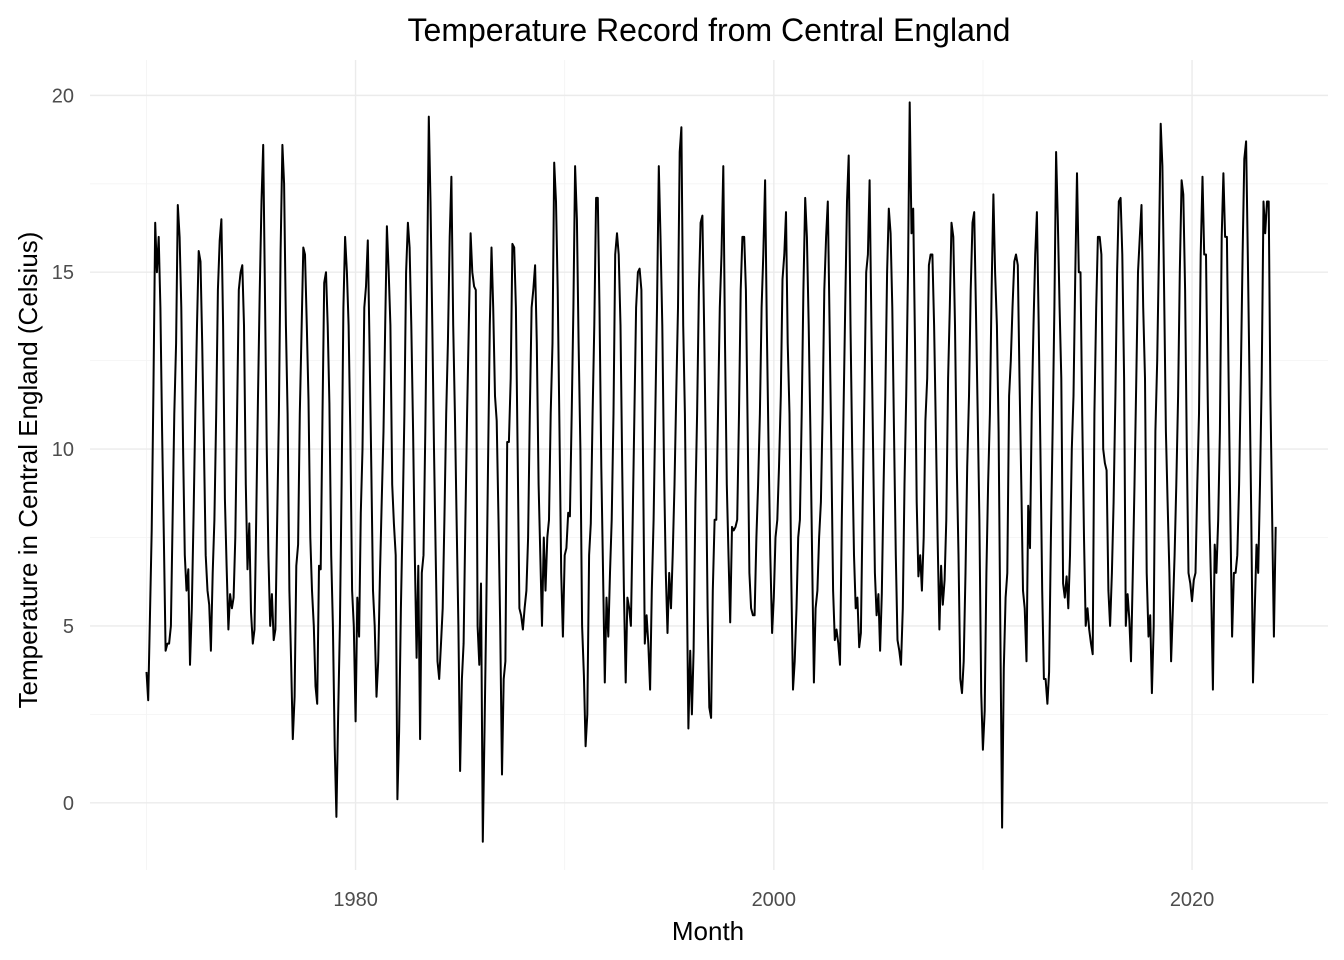 Image resolution: width=1344 pixels, height=960 pixels. I want to click on x-axis-ticks: 1980 2000 2020, so click(773, 900).